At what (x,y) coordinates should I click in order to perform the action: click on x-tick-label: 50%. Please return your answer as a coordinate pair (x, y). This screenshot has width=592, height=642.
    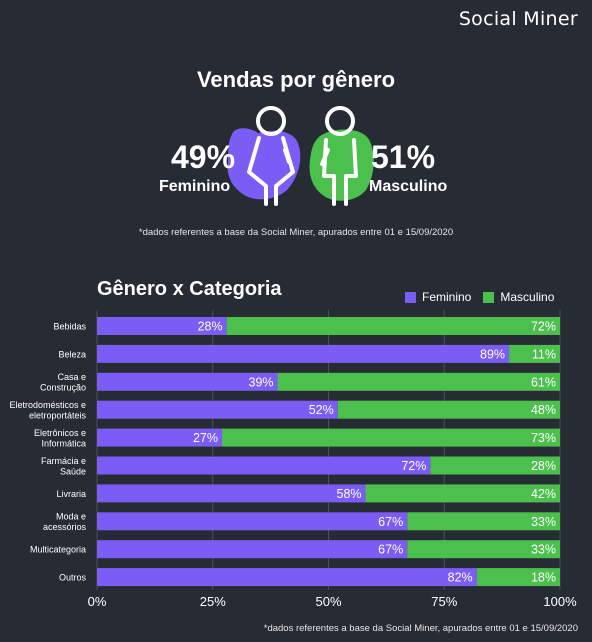
    Looking at the image, I should click on (328, 601).